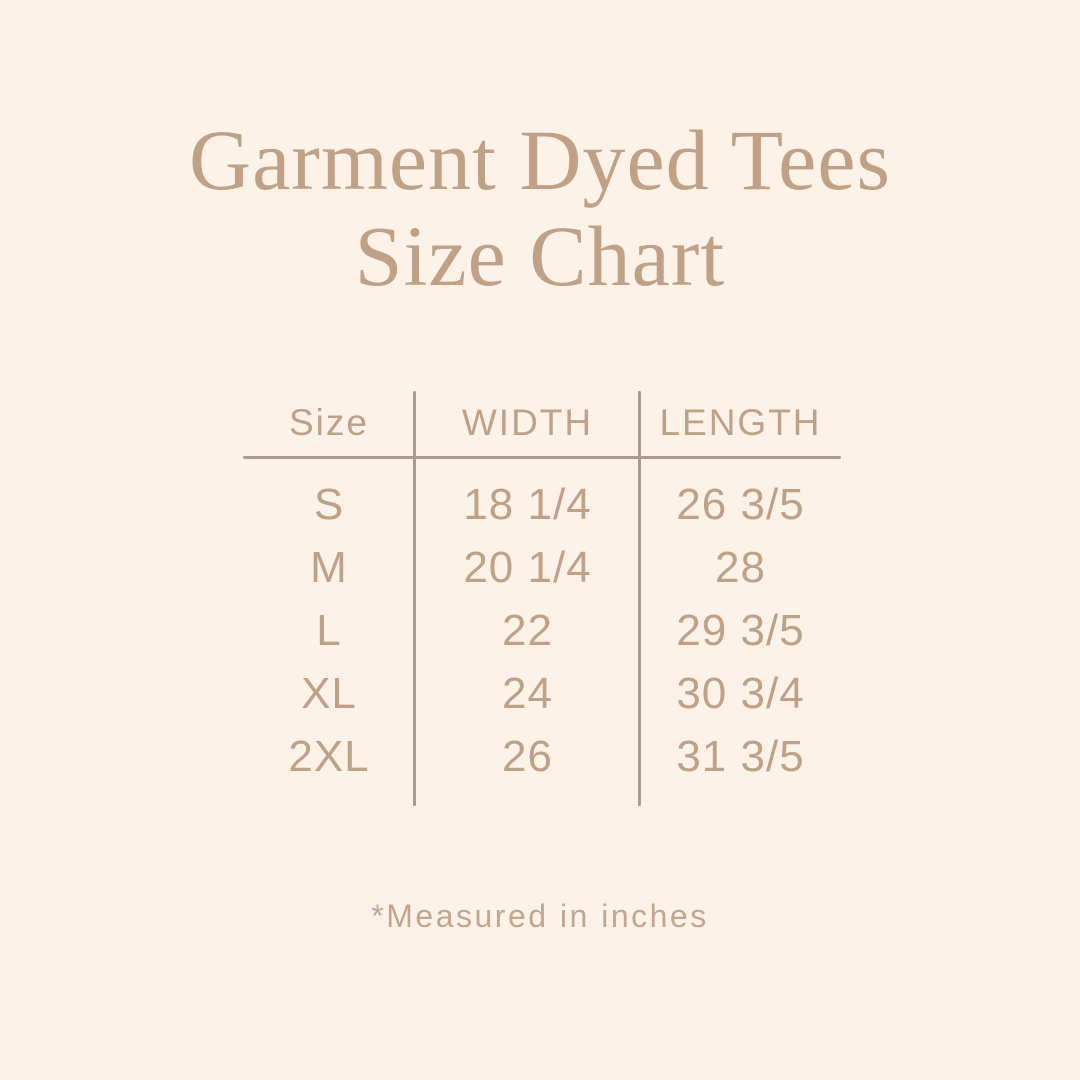 This screenshot has height=1080, width=1080. Describe the element at coordinates (329, 756) in the screenshot. I see `size-cell: 2XL` at that location.